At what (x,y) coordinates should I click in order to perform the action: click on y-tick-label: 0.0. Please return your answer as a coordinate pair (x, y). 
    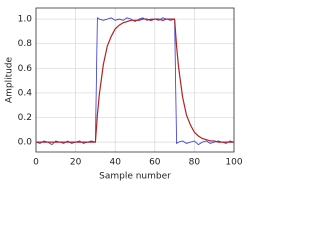
    Looking at the image, I should click on (25, 143).